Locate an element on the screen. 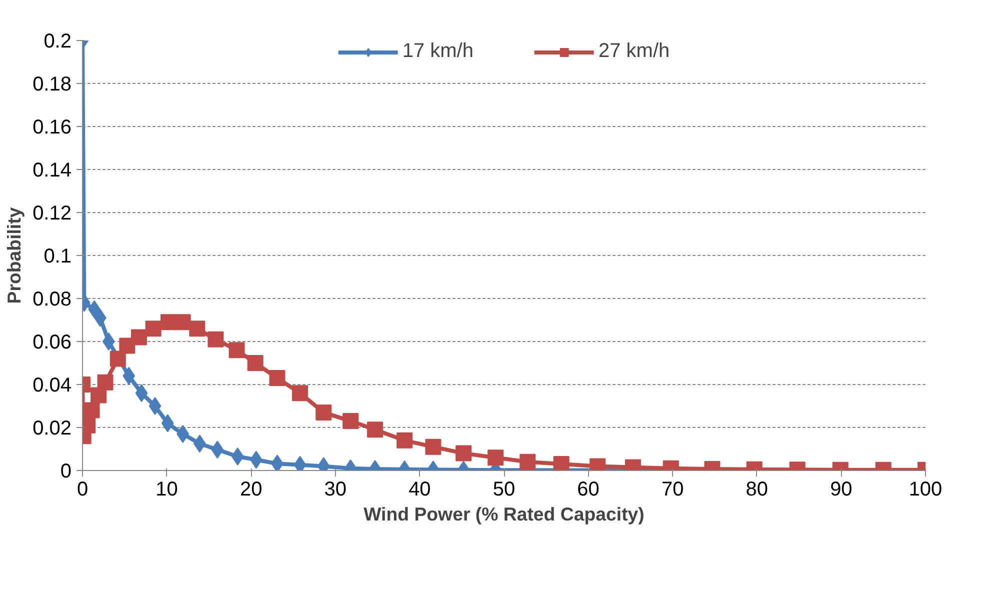 The width and height of the screenshot is (990, 592). y-tick-label: 0 is located at coordinates (66, 471).